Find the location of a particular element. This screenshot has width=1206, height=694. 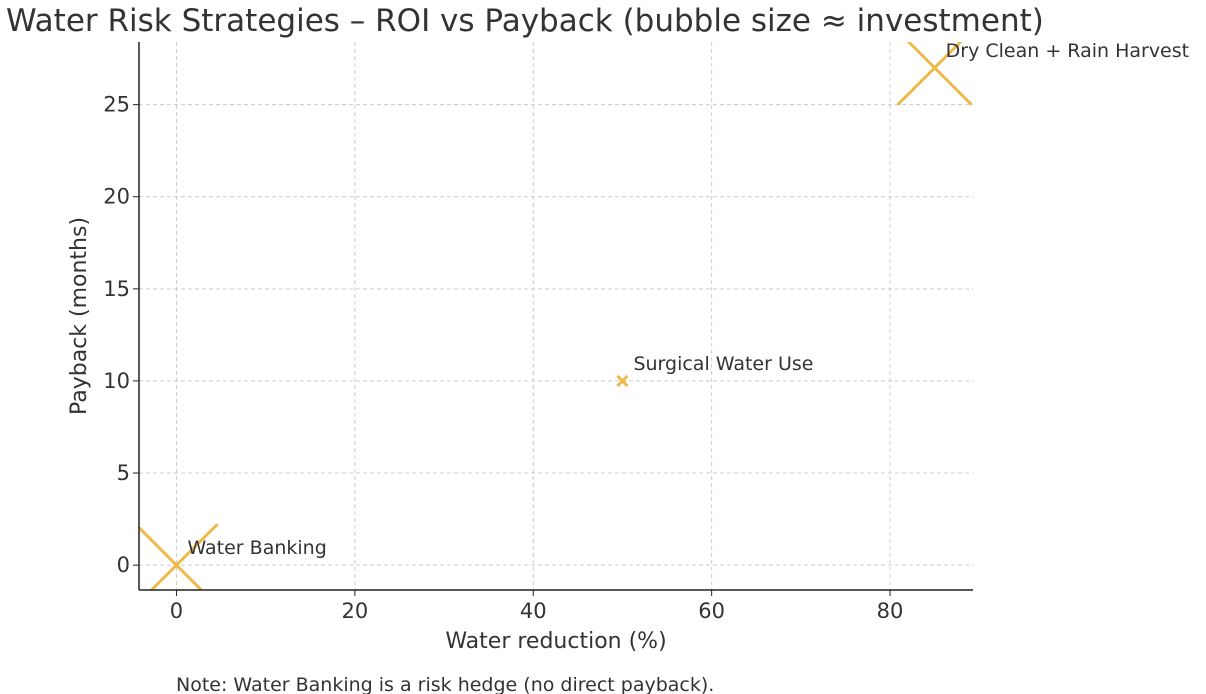

y-tick-label: 20 is located at coordinates (116, 197).